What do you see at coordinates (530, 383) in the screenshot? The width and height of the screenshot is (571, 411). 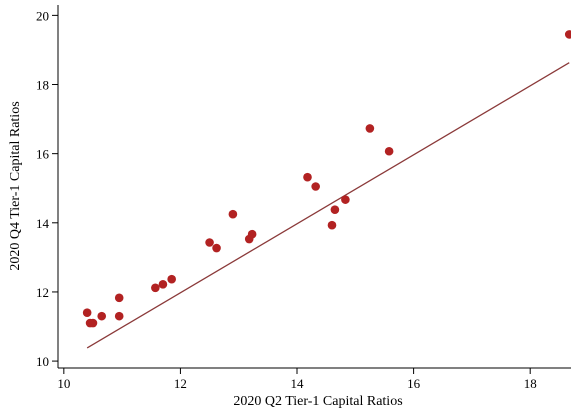 I see `x-tick-label: 18` at bounding box center [530, 383].